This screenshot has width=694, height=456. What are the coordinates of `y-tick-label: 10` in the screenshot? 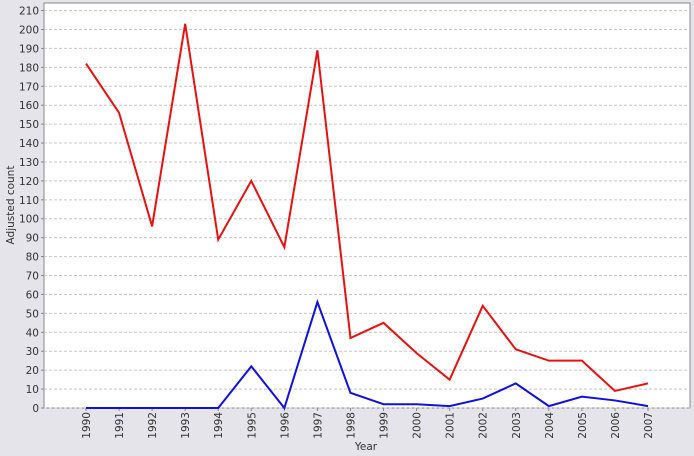 It's located at (32, 390).